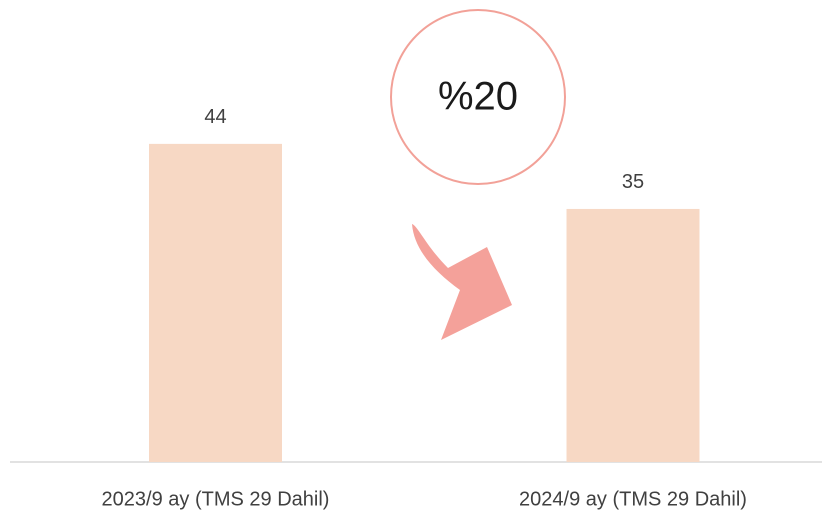  Describe the element at coordinates (215, 117) in the screenshot. I see `value-label: 44` at that location.